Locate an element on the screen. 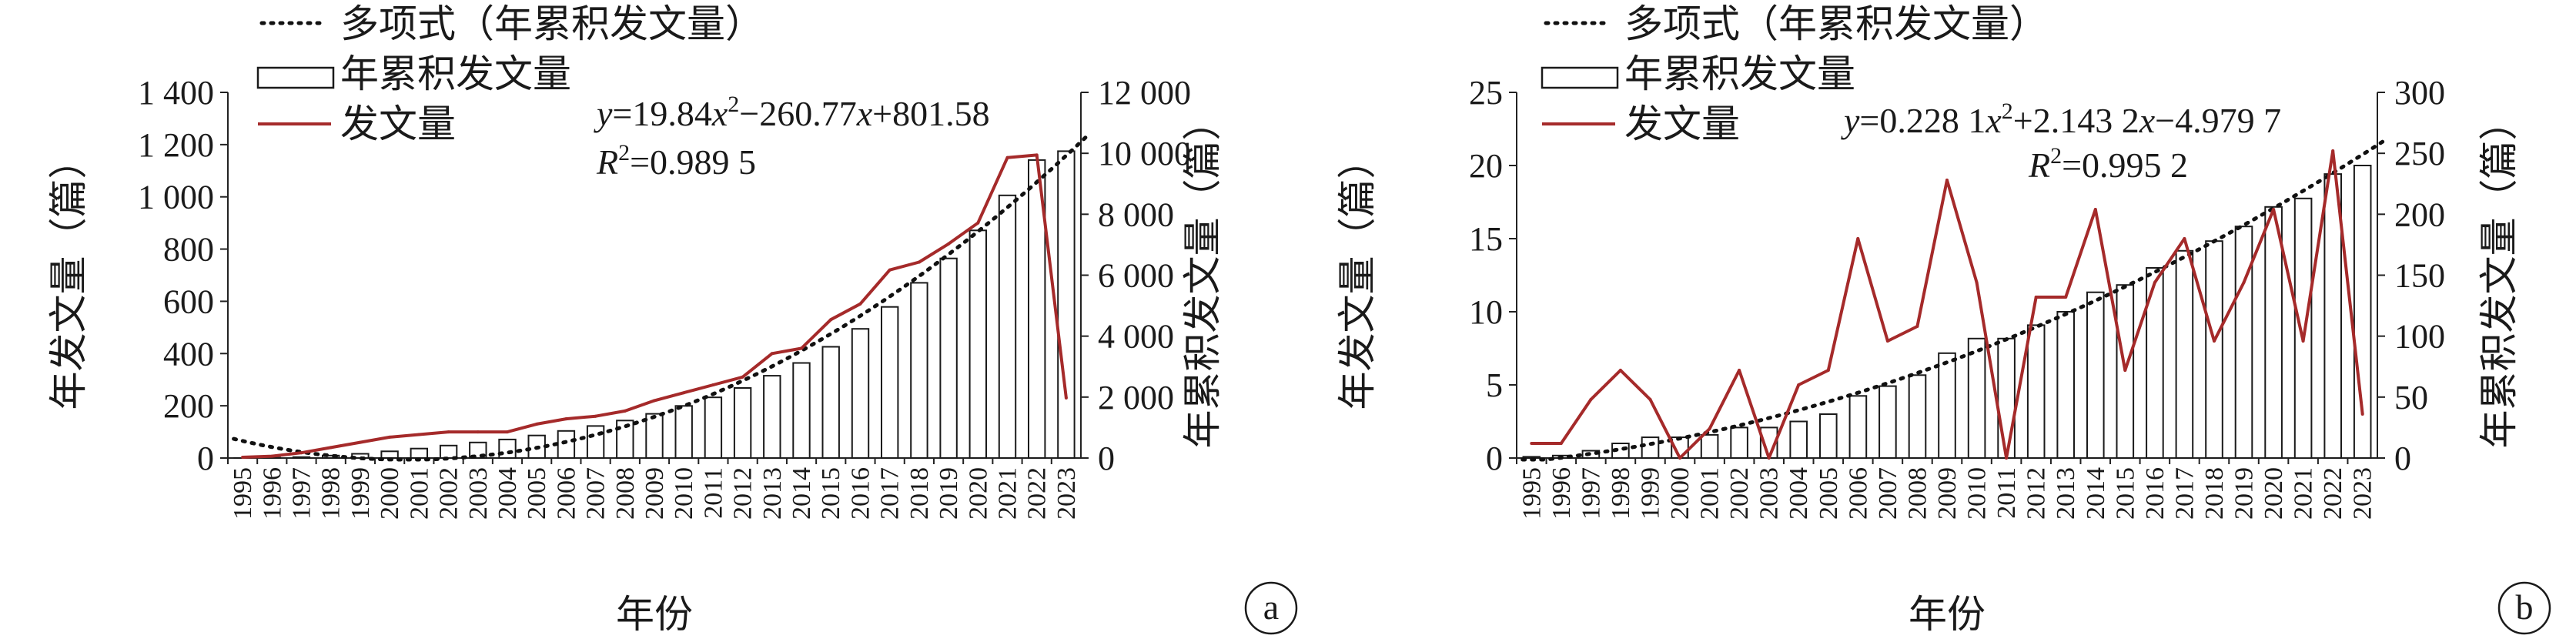 This screenshot has height=642, width=2576. left-tick-label: 10 is located at coordinates (1486, 312).